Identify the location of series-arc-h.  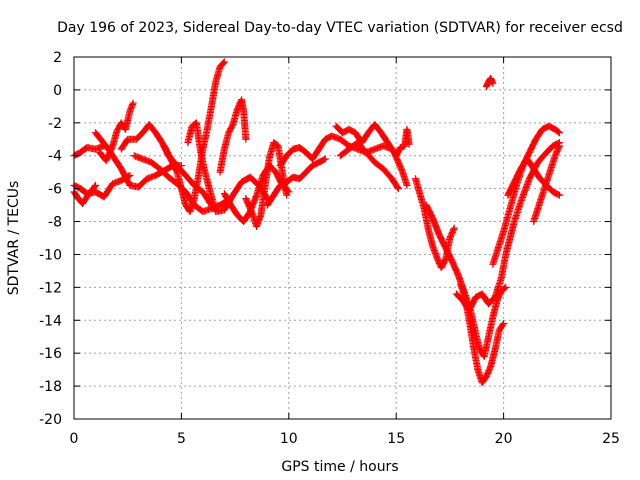
(194, 137).